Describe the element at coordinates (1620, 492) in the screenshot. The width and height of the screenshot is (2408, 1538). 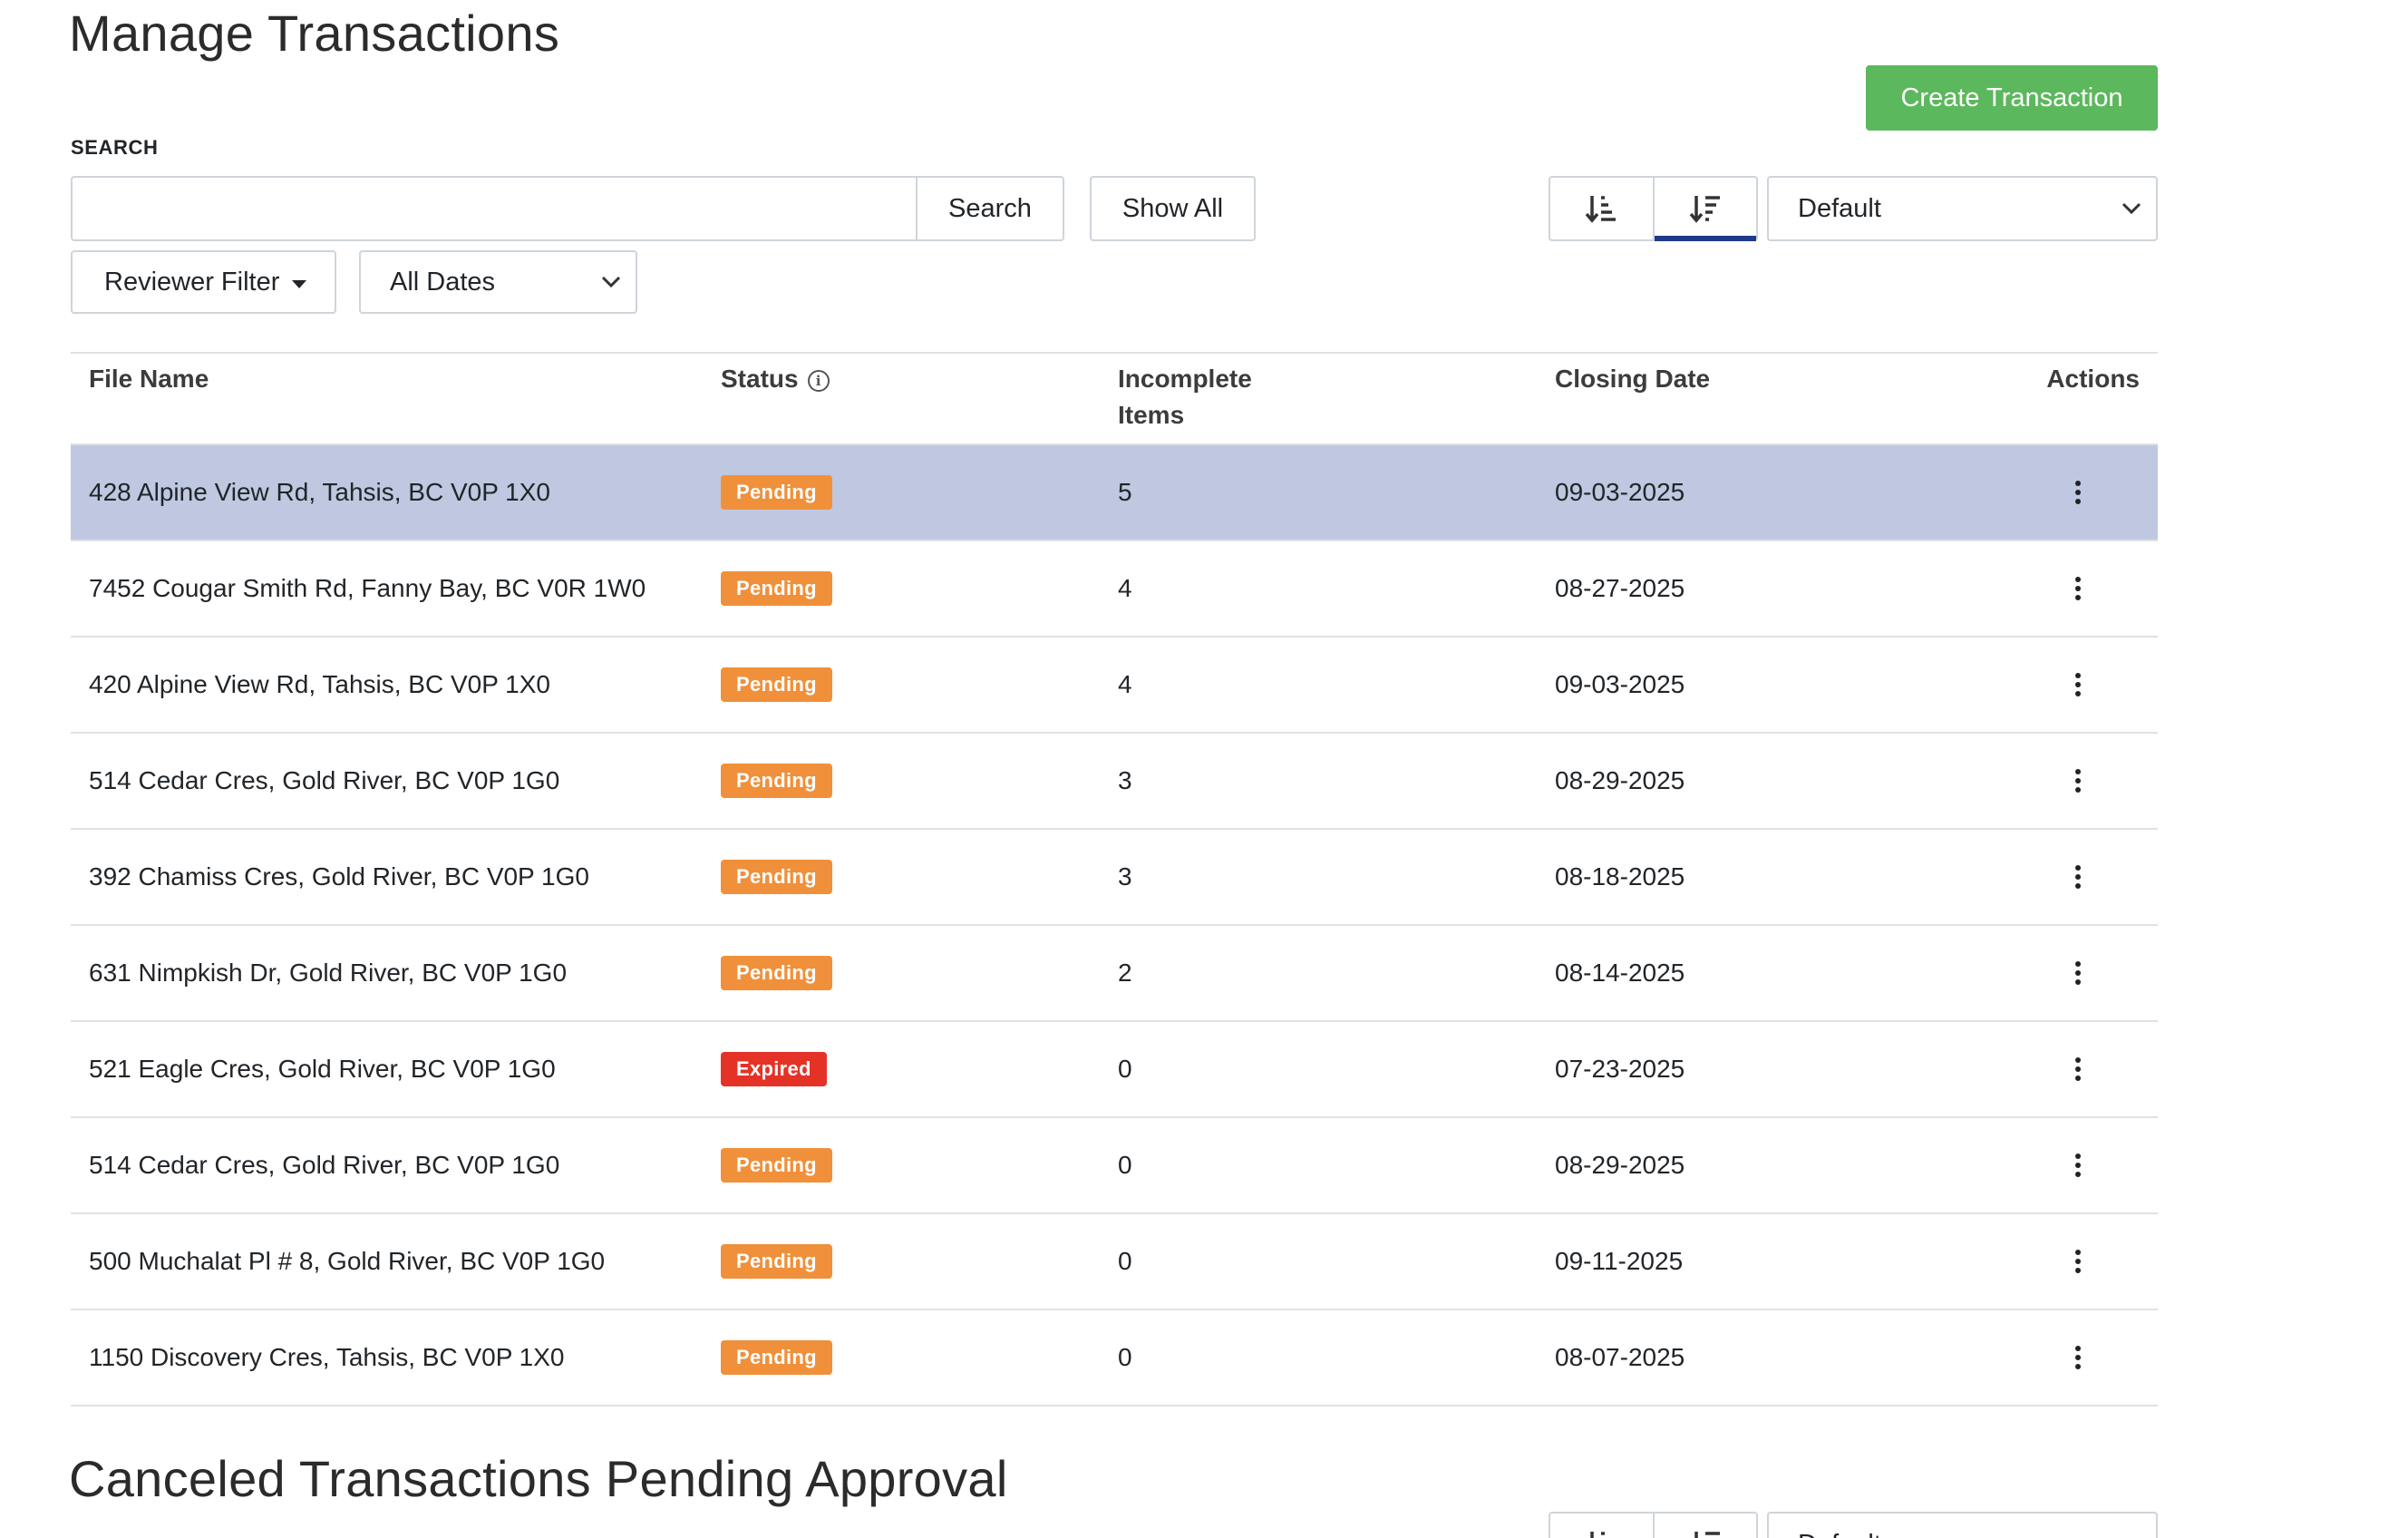
I see `closing-date-cell: 09-03-2025` at that location.